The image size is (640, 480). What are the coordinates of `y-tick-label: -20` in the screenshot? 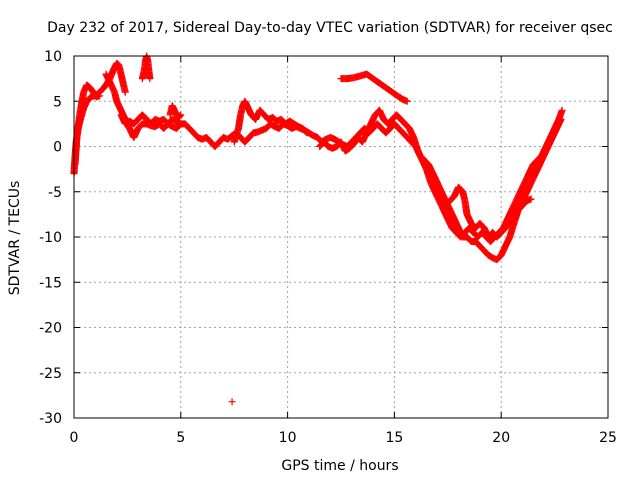 It's located at (50, 329).